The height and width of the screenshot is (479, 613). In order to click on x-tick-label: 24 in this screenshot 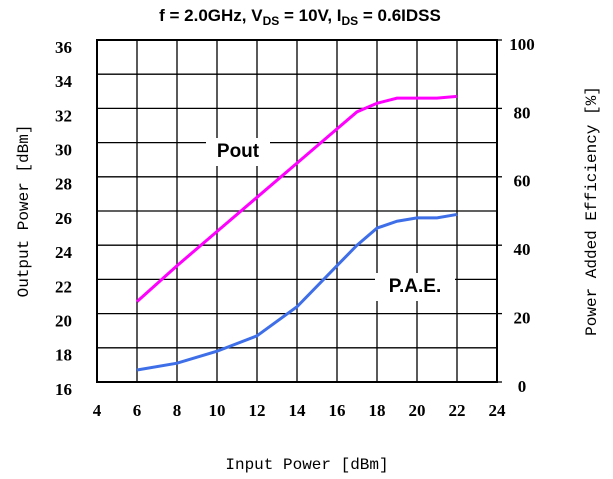, I will do `click(498, 410)`.